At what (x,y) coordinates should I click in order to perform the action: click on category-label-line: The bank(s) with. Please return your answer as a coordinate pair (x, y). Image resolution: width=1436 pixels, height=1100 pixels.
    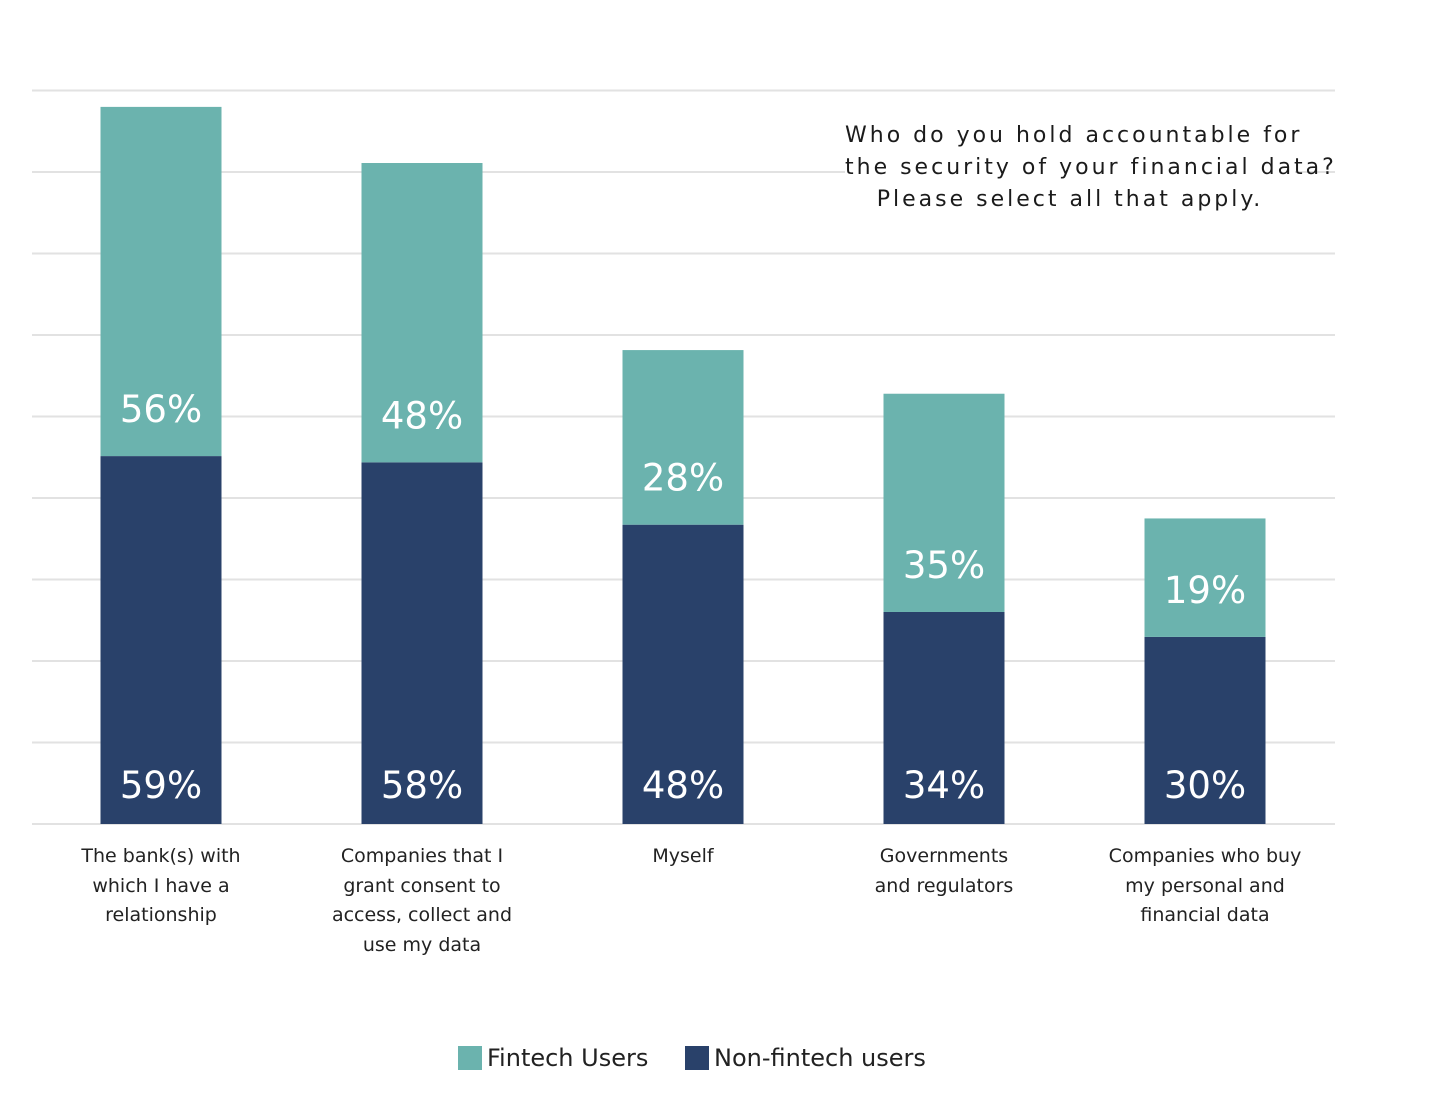
    Looking at the image, I should click on (161, 856).